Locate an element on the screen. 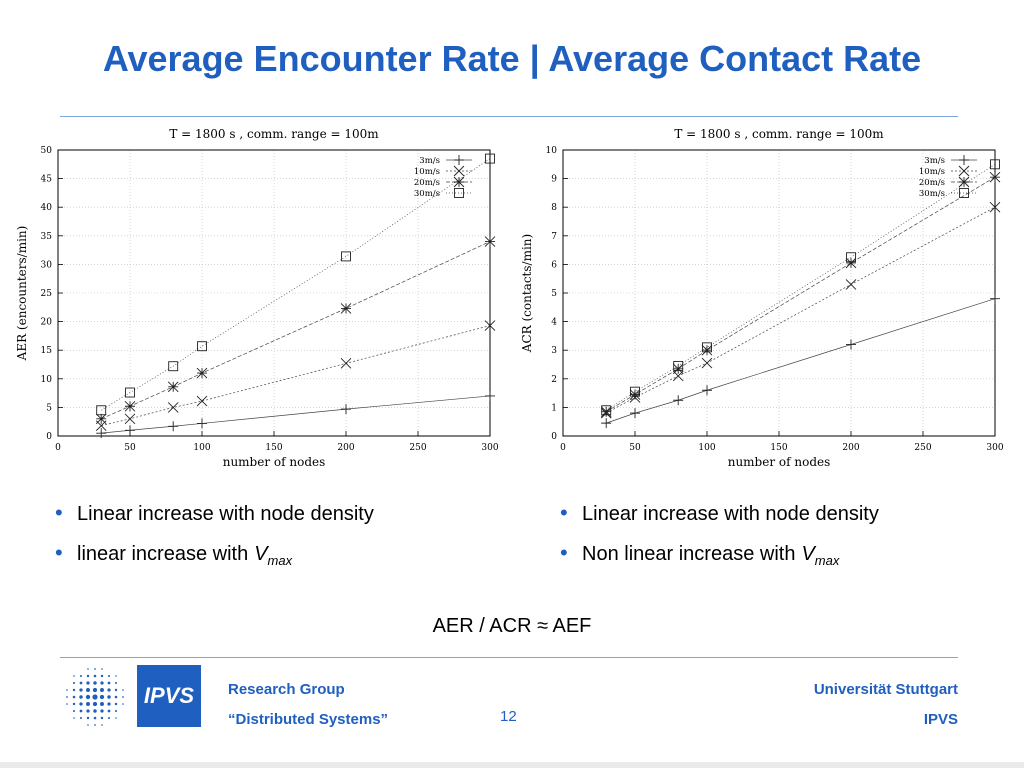  y-tick-label: 20 is located at coordinates (47, 323).